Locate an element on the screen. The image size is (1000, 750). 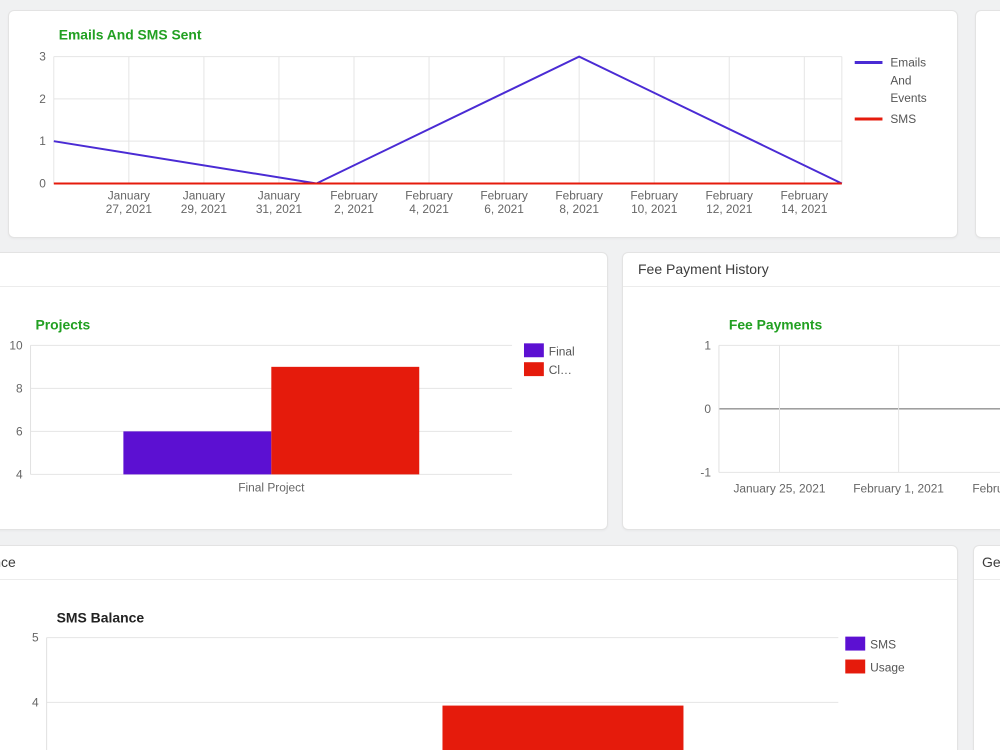
legend-swatch-final is located at coordinates (533, 350).